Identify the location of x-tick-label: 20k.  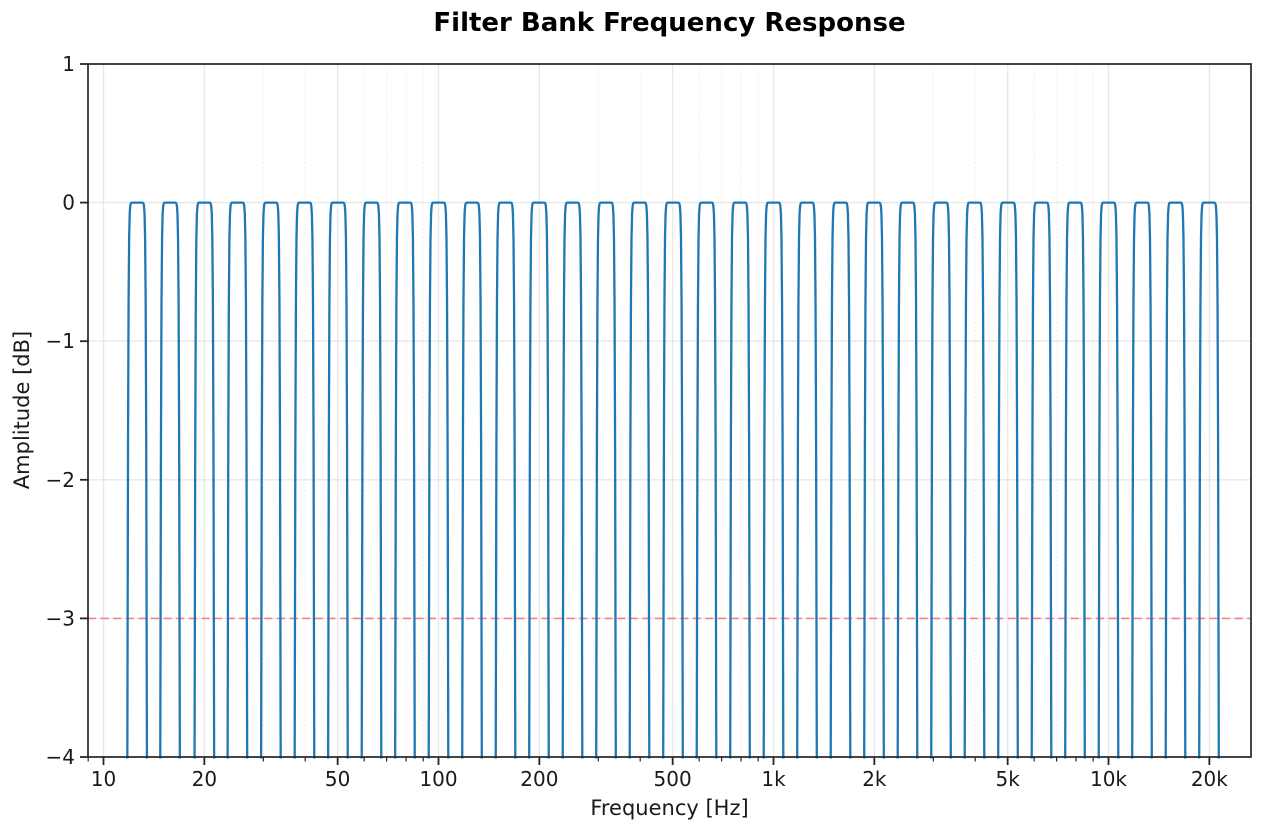
(1209, 779).